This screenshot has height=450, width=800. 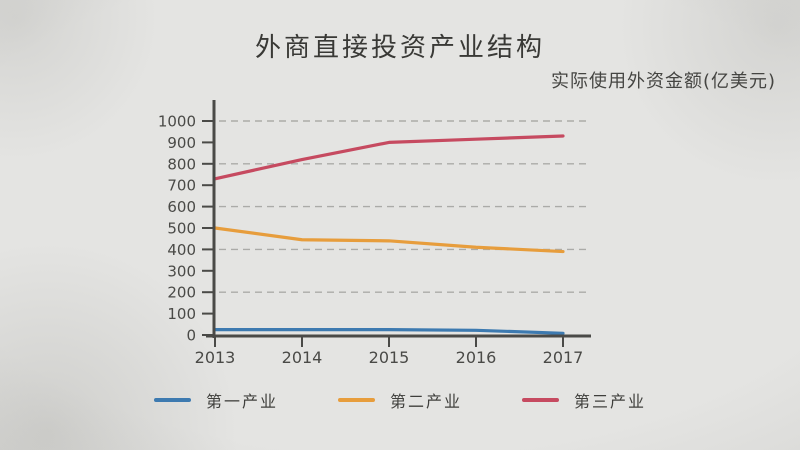 I want to click on y-axis-ticks: 0 100 200 300 400 500 600 700 800 900 1000, so click(x=186, y=229).